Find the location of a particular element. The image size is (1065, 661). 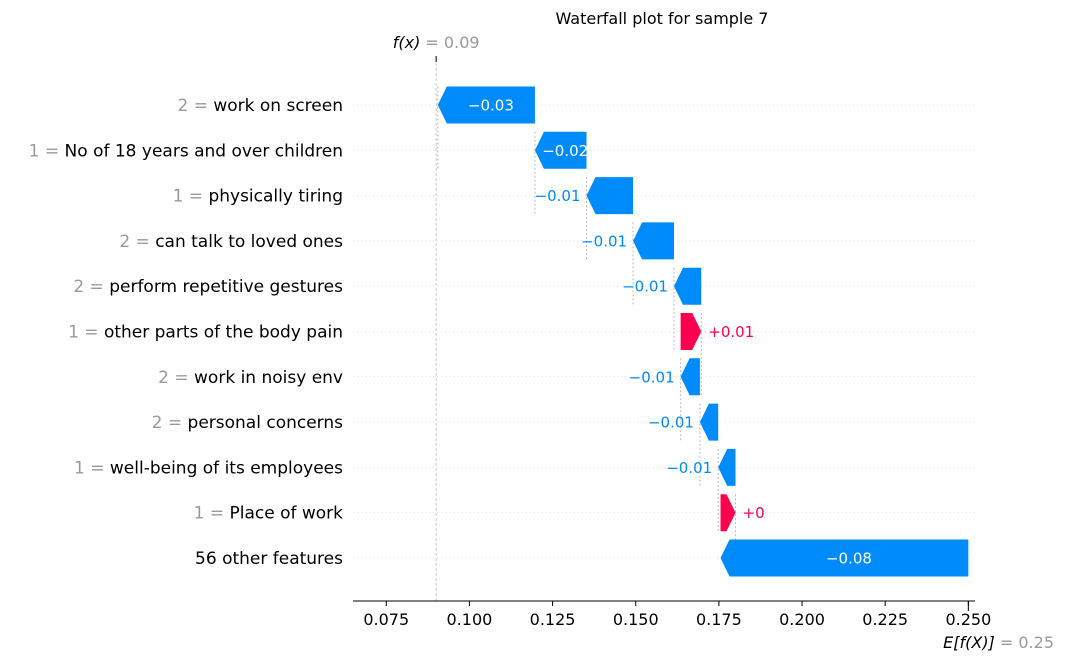

feature-label: 56 other features is located at coordinates (269, 559).